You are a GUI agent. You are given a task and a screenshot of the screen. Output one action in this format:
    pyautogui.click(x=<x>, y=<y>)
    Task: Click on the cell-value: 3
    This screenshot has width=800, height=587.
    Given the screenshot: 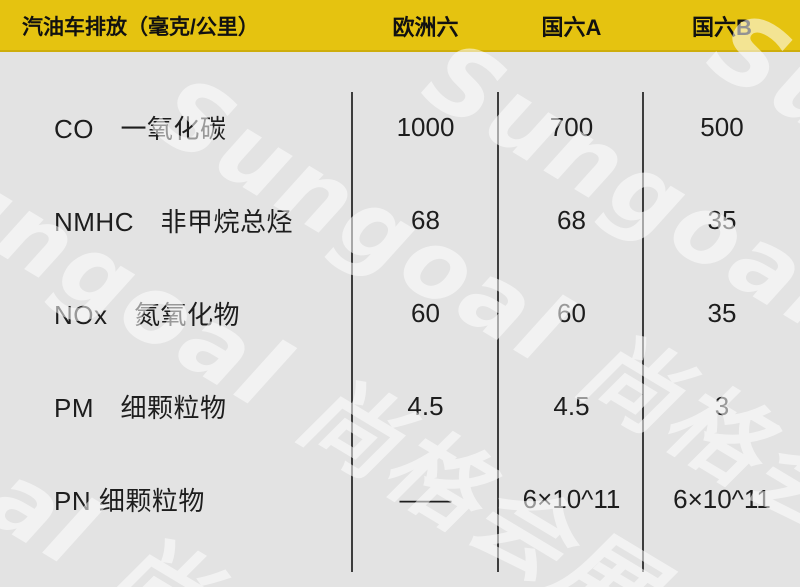 What is the action you would take?
    pyautogui.click(x=722, y=406)
    